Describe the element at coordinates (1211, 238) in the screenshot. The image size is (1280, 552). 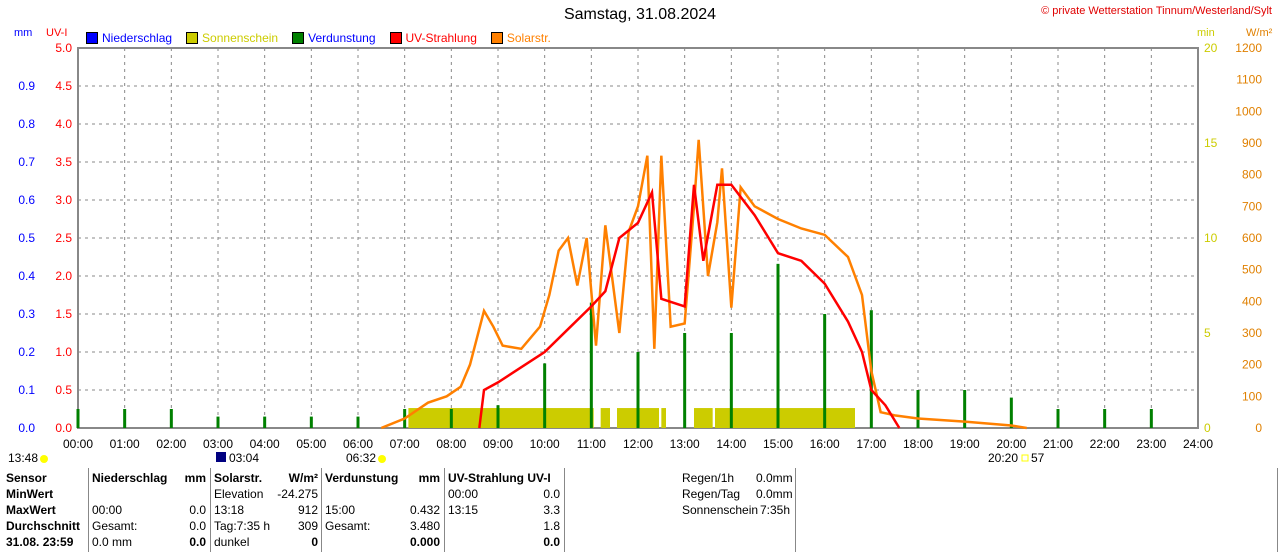
I see `min-tick-label: 10` at that location.